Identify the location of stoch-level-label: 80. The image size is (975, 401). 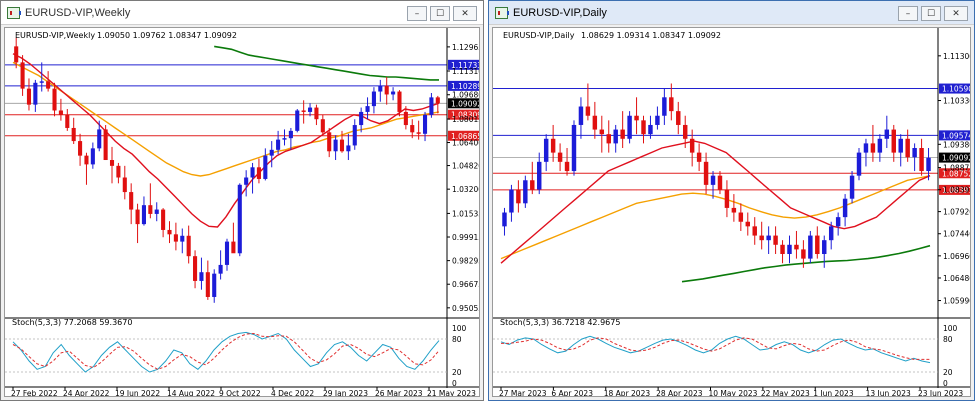
(457, 339).